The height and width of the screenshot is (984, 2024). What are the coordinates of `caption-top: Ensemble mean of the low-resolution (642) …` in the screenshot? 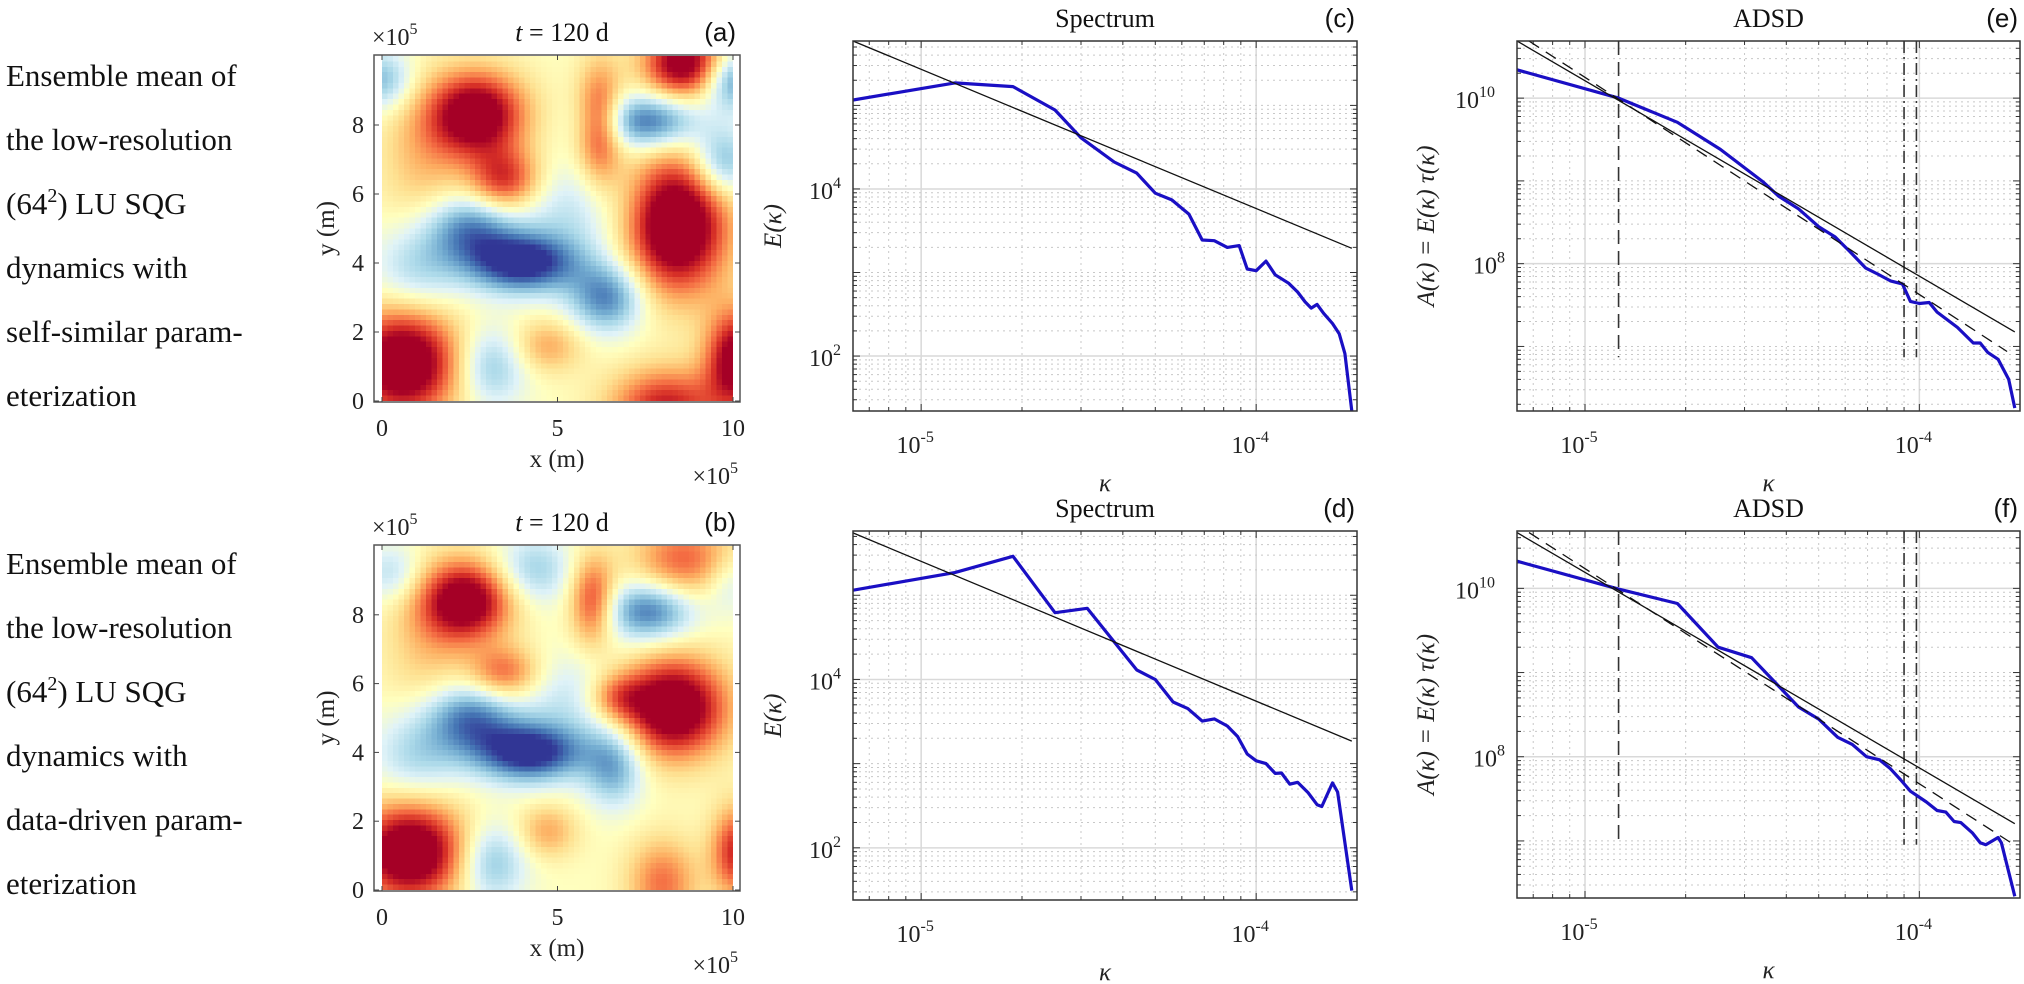 It's located at (156, 236).